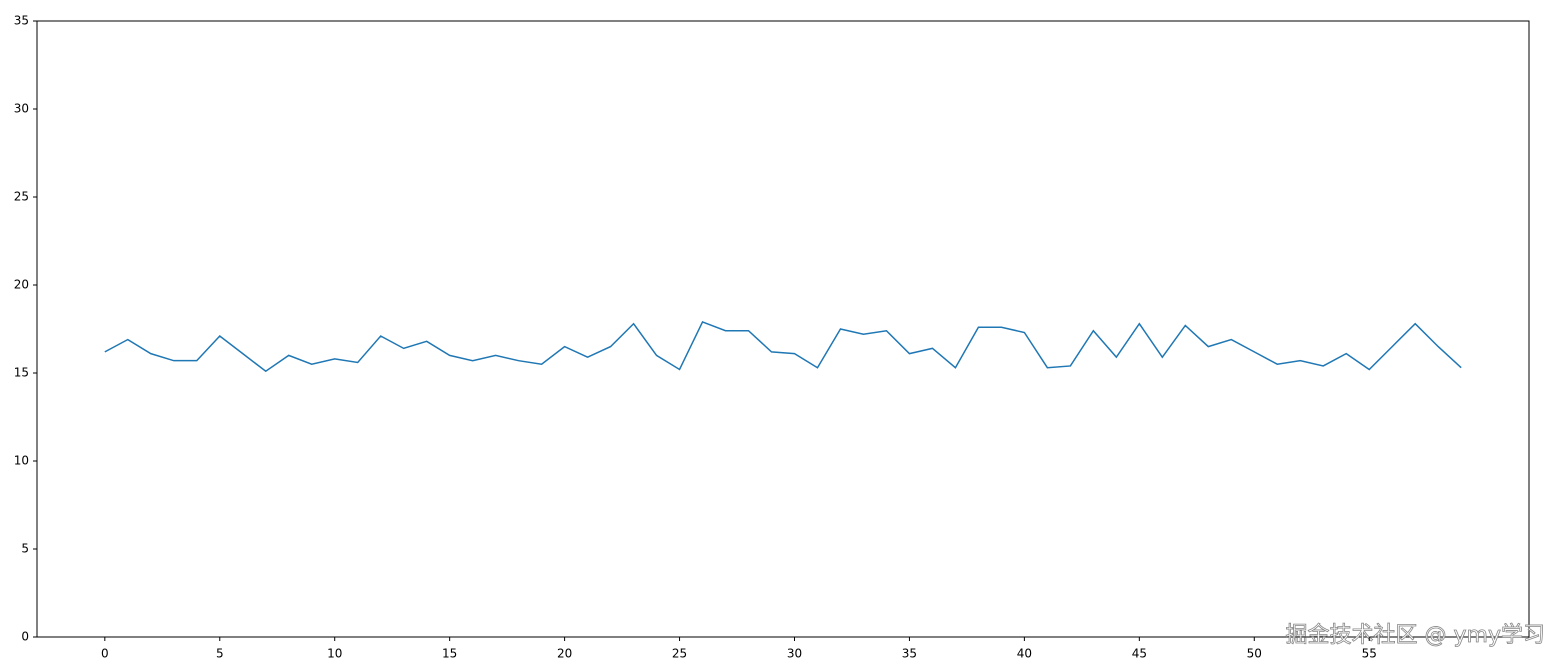 This screenshot has width=1568, height=670. What do you see at coordinates (679, 654) in the screenshot?
I see `x-tick-label: 25` at bounding box center [679, 654].